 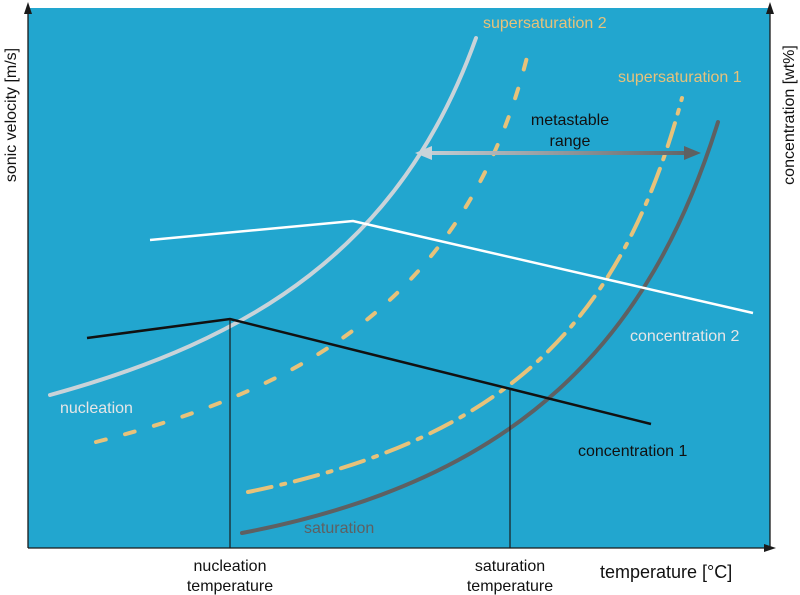 What do you see at coordinates (11, 115) in the screenshot?
I see `y-left-axis-label: sonic velocity [m/s]` at bounding box center [11, 115].